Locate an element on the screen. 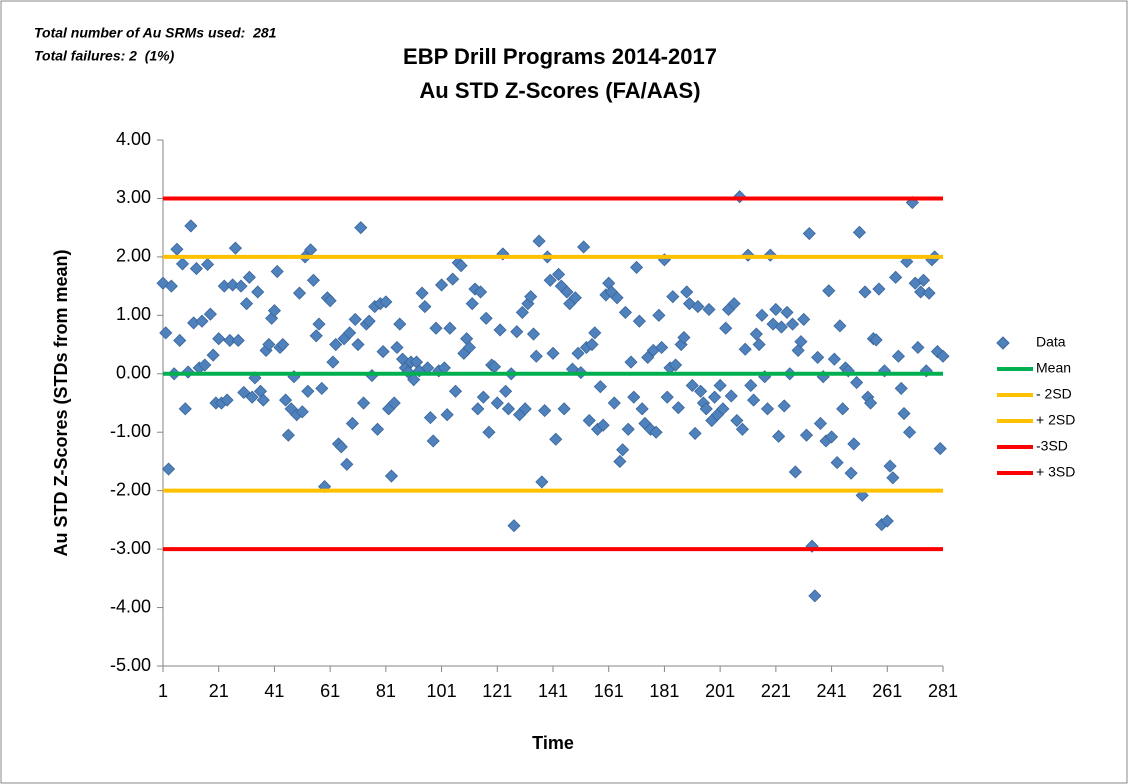 This screenshot has height=784, width=1128. y-tick-label: 1.00 is located at coordinates (133, 314).